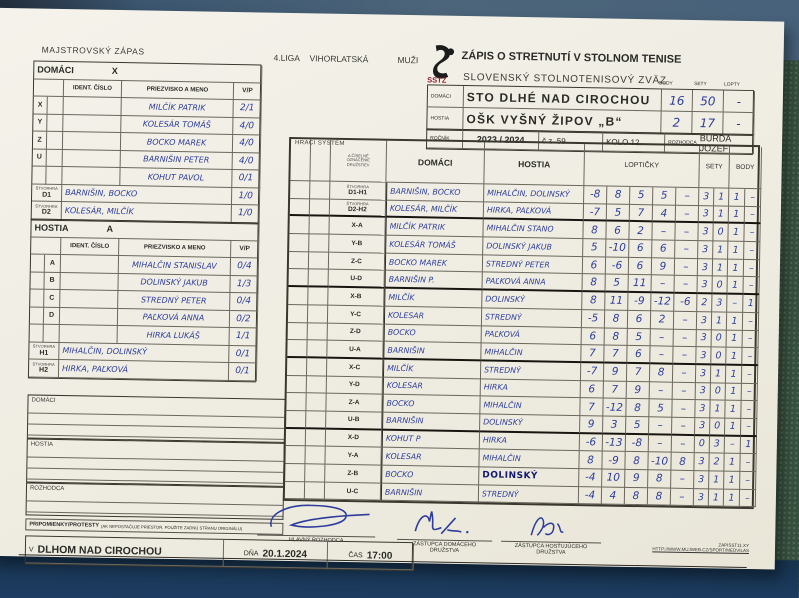 The height and width of the screenshot is (598, 799). Describe the element at coordinates (435, 192) in the screenshot. I see `row-domaci-player: BARNIŠIN, BOCKO` at that location.